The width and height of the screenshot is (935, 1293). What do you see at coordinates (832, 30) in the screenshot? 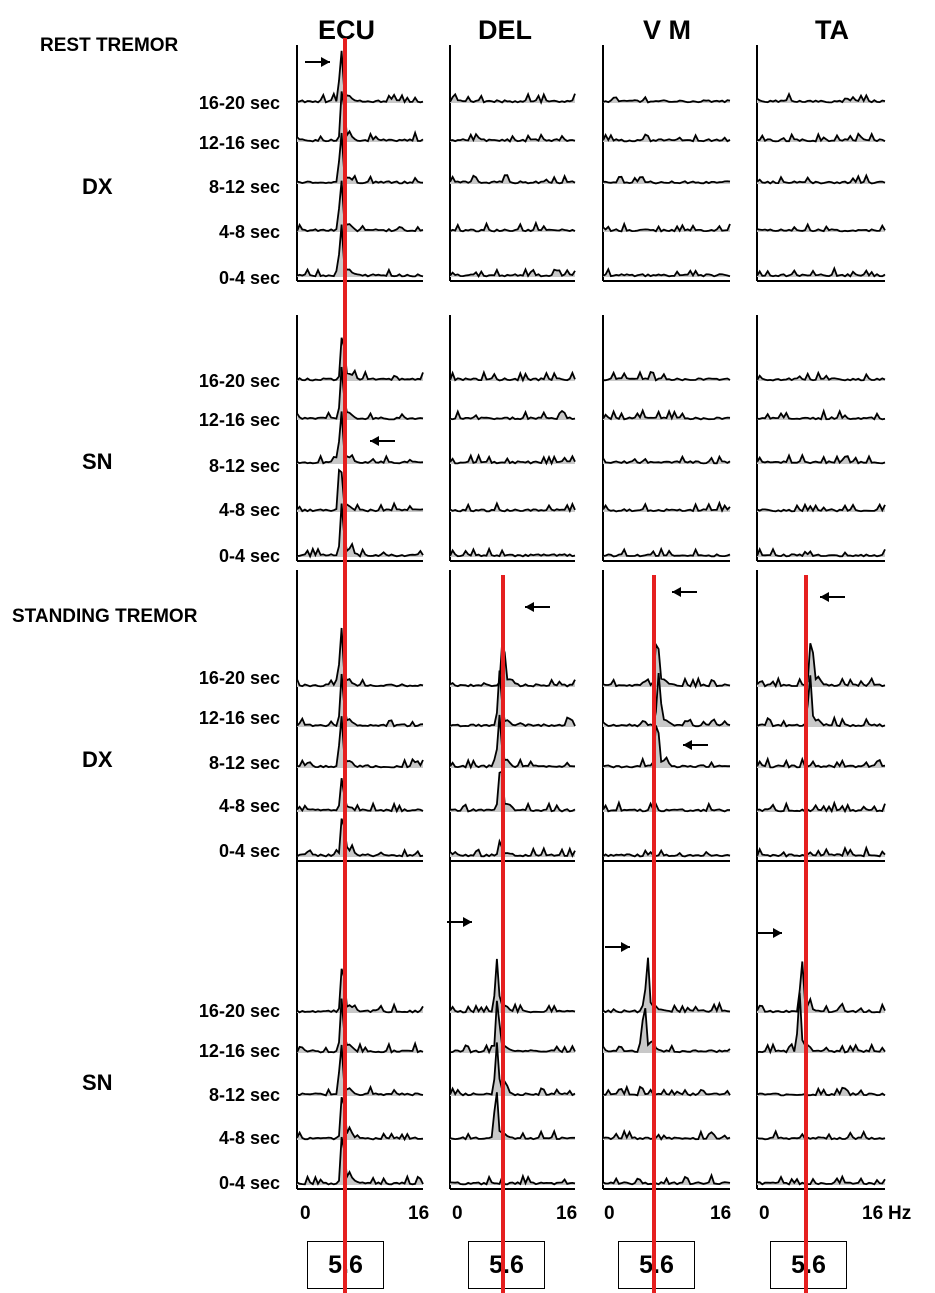
I see `column-header-ta: TA` at bounding box center [832, 30].